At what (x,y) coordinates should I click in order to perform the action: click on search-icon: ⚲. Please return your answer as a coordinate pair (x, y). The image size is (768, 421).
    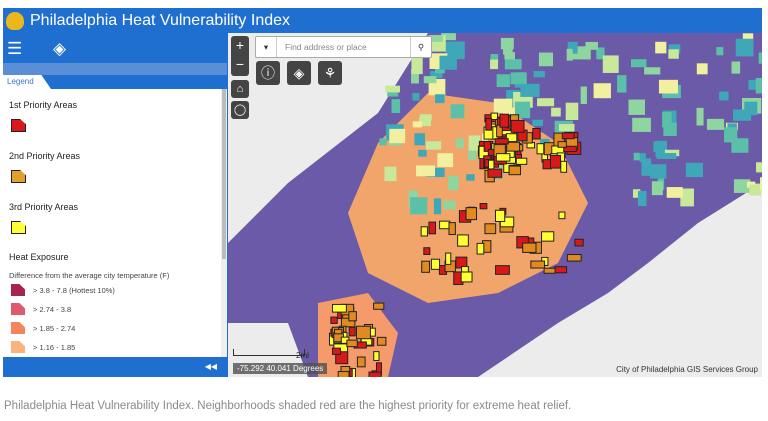
    Looking at the image, I should click on (420, 47).